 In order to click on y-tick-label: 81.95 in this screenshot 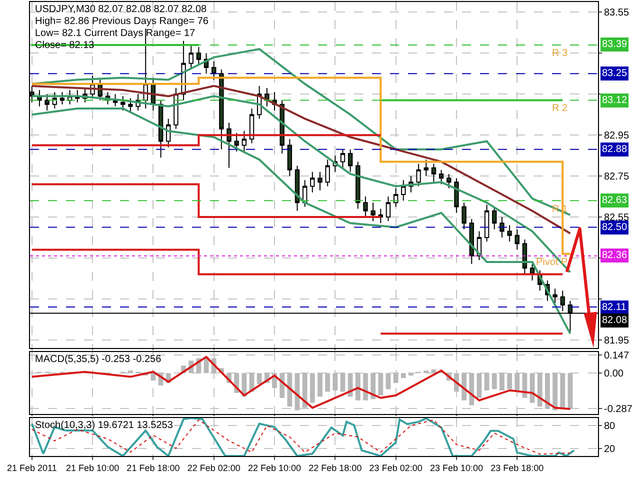, I will do `click(617, 340)`.